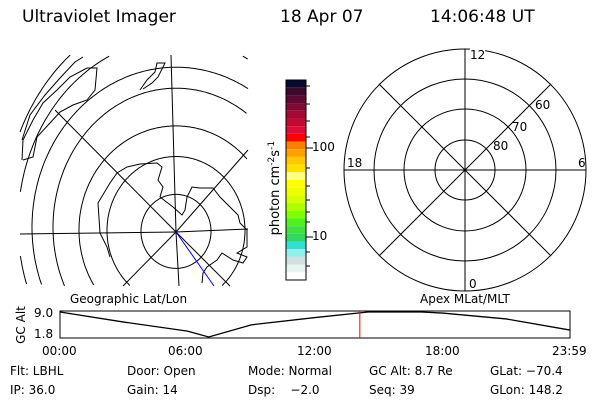  I want to click on dsp-status: Dsp: −2.0, so click(284, 390).